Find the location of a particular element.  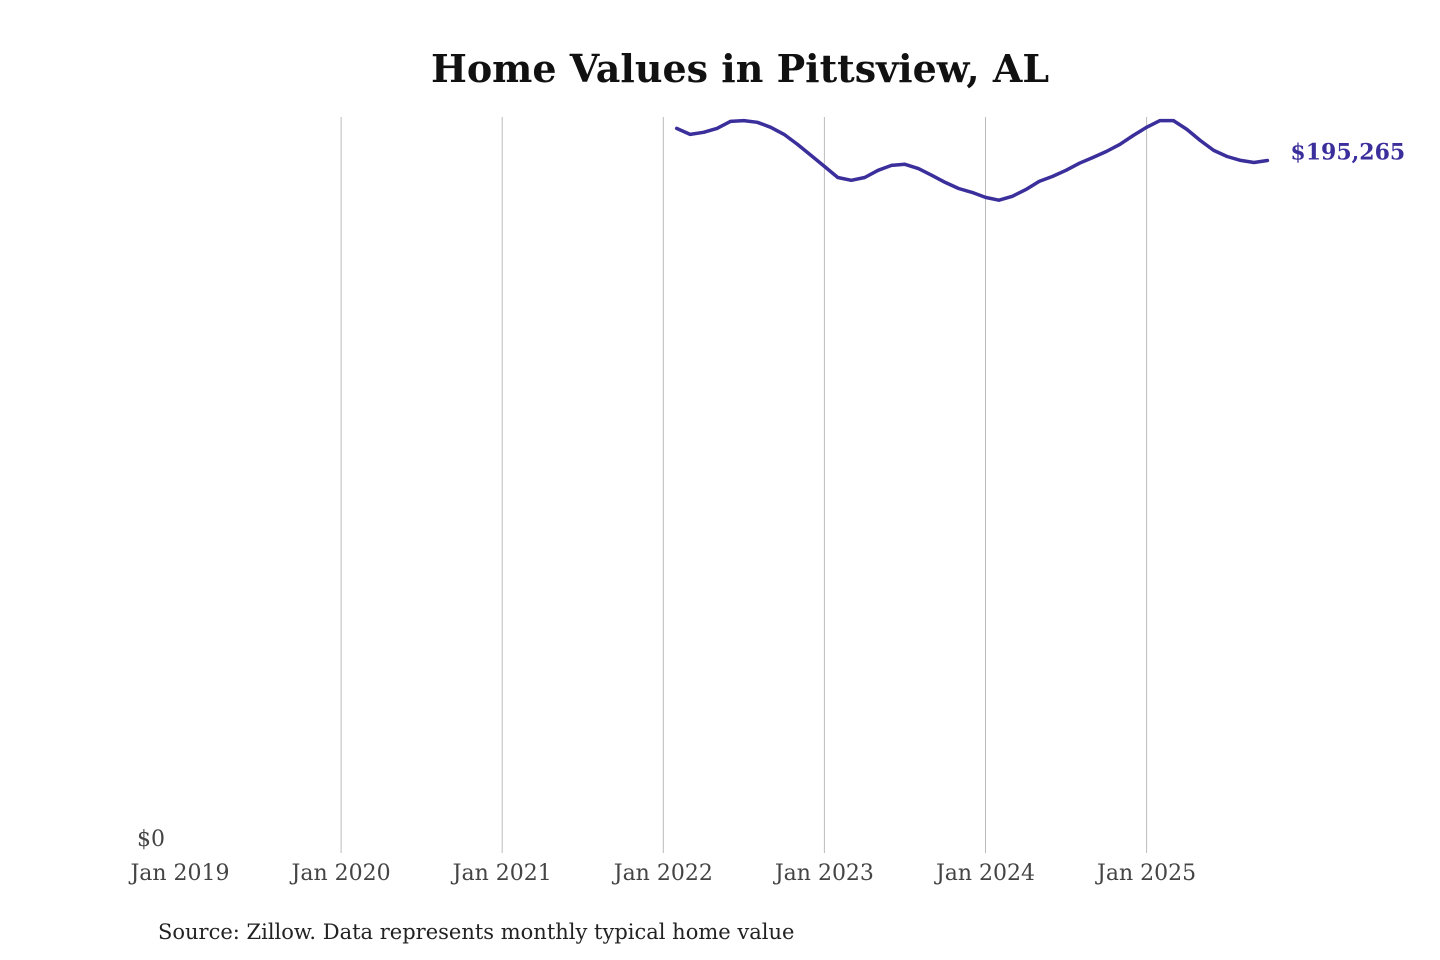

chart-title: Home Values in Pittsview, AL is located at coordinates (740, 68).